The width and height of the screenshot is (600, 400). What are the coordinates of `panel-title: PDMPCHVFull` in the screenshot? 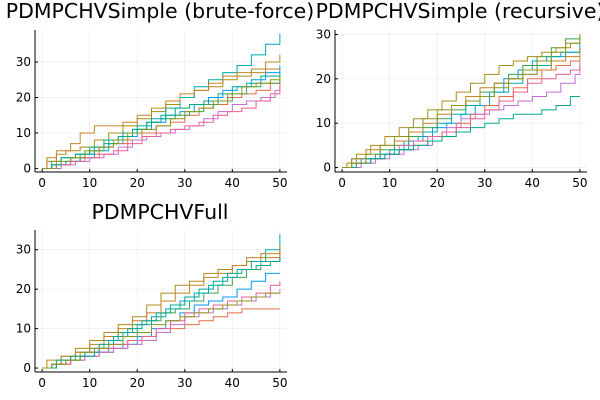 It's located at (159, 212).